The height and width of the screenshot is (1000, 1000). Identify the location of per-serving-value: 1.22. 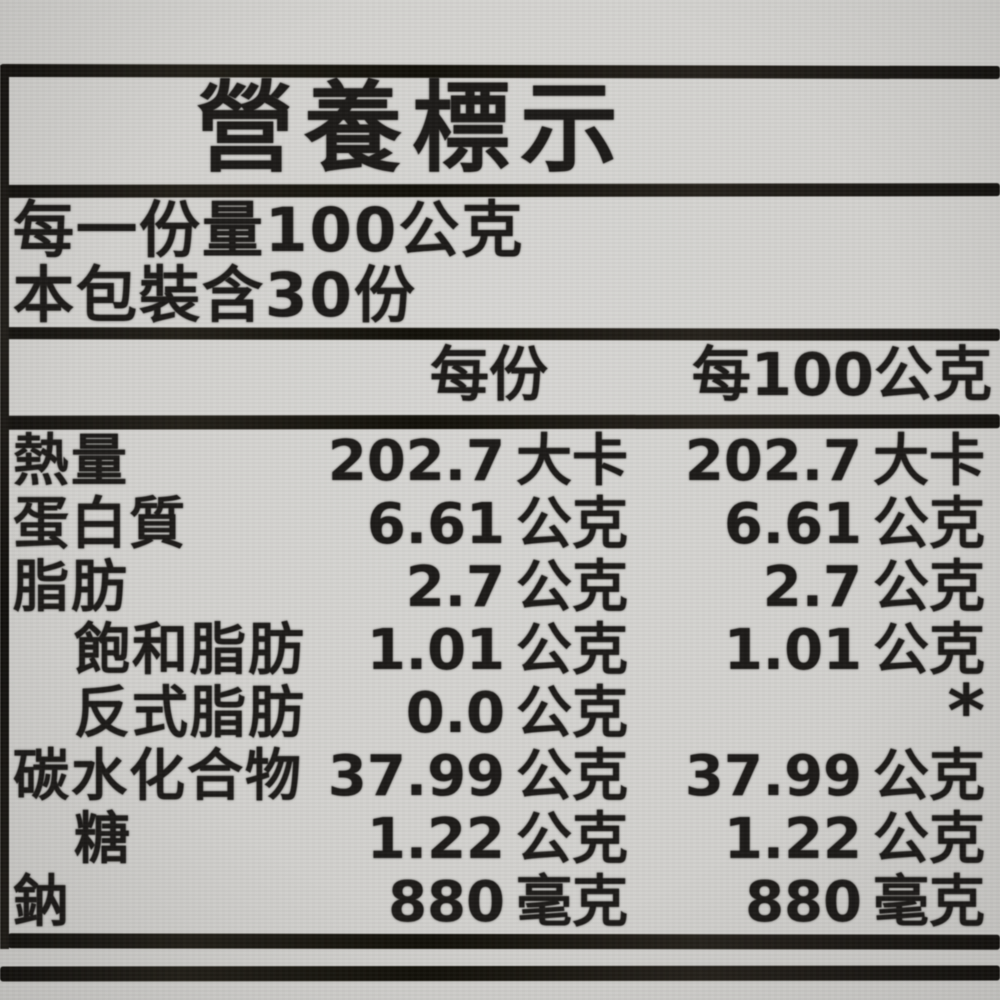
(435, 839).